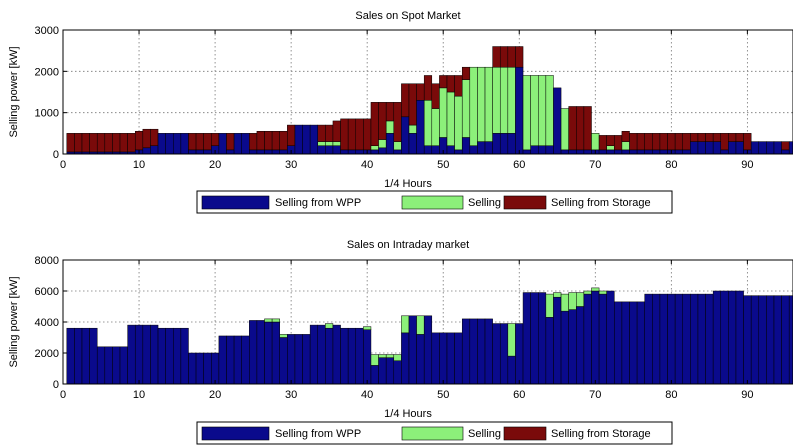 This screenshot has height=446, width=793. I want to click on x-tick-label: 30, so click(291, 165).